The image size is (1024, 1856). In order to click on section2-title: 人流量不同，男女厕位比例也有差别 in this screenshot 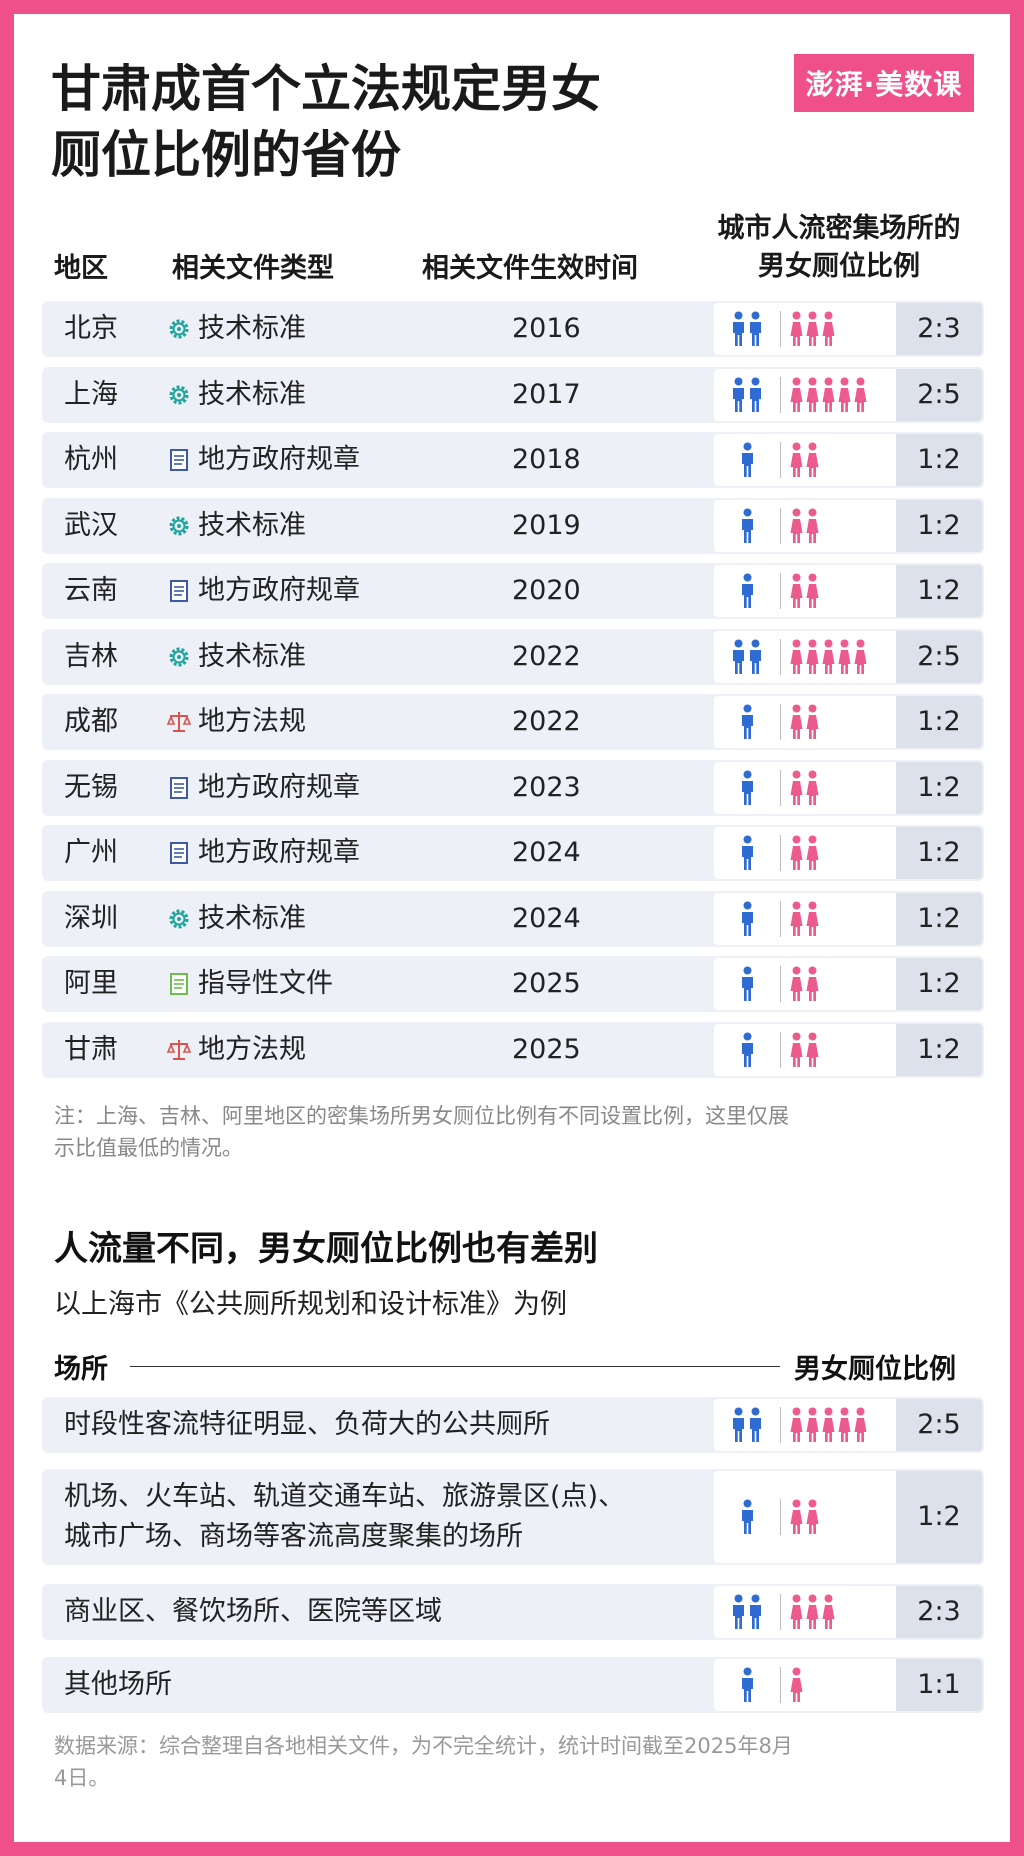, I will do `click(326, 1249)`.